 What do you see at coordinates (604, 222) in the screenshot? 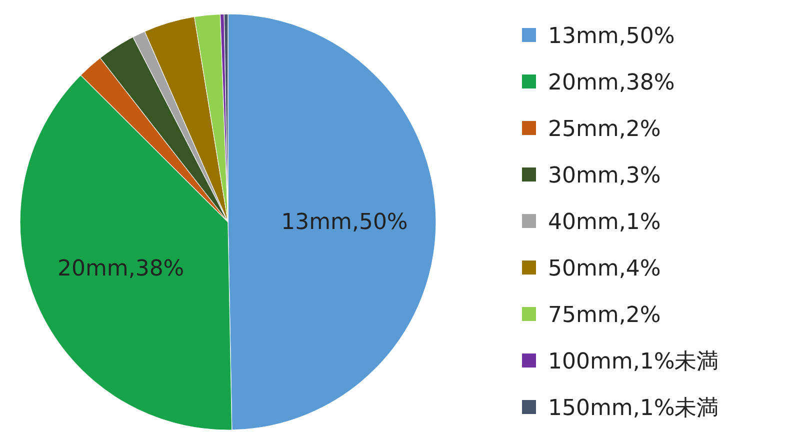
I see `legend-label: 40mm,1%` at bounding box center [604, 222].